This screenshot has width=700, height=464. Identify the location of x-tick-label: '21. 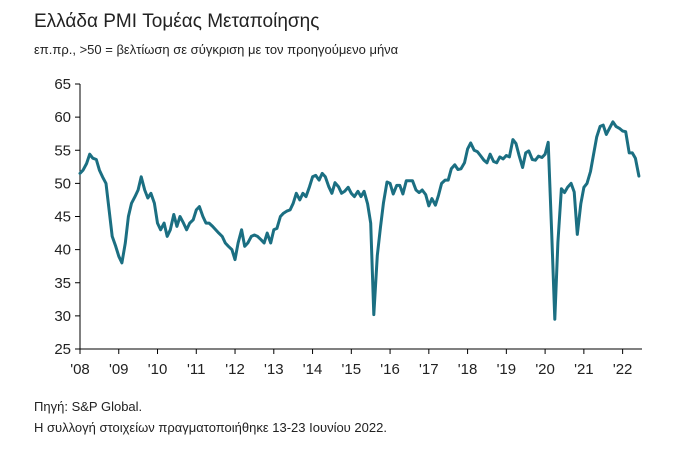
(584, 369).